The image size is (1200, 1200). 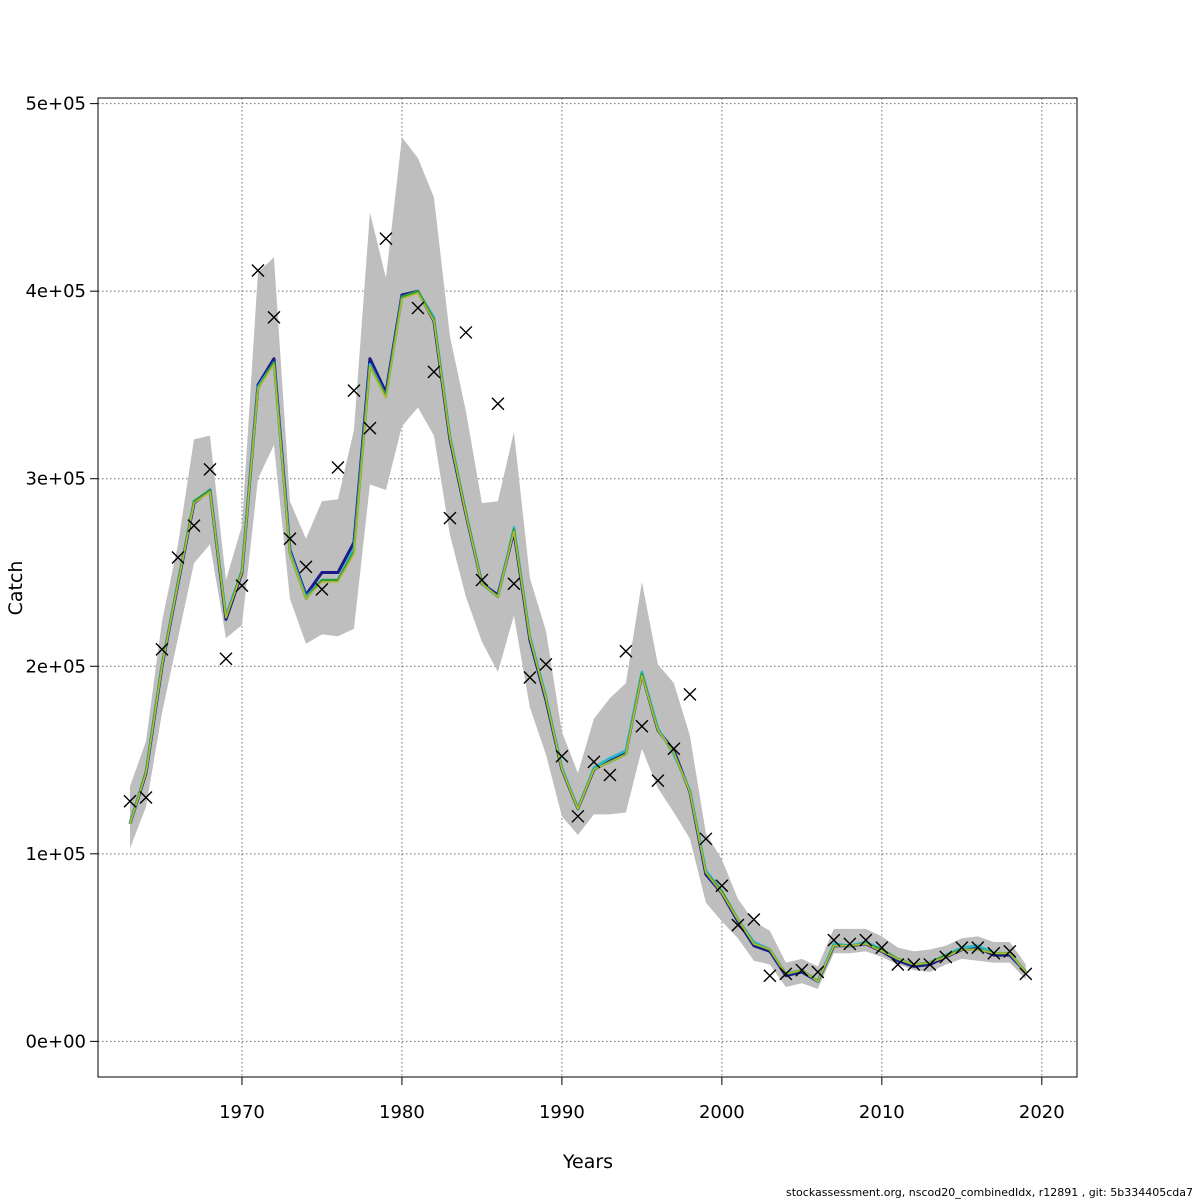 What do you see at coordinates (722, 1112) in the screenshot?
I see `x-tick-label: 2000` at bounding box center [722, 1112].